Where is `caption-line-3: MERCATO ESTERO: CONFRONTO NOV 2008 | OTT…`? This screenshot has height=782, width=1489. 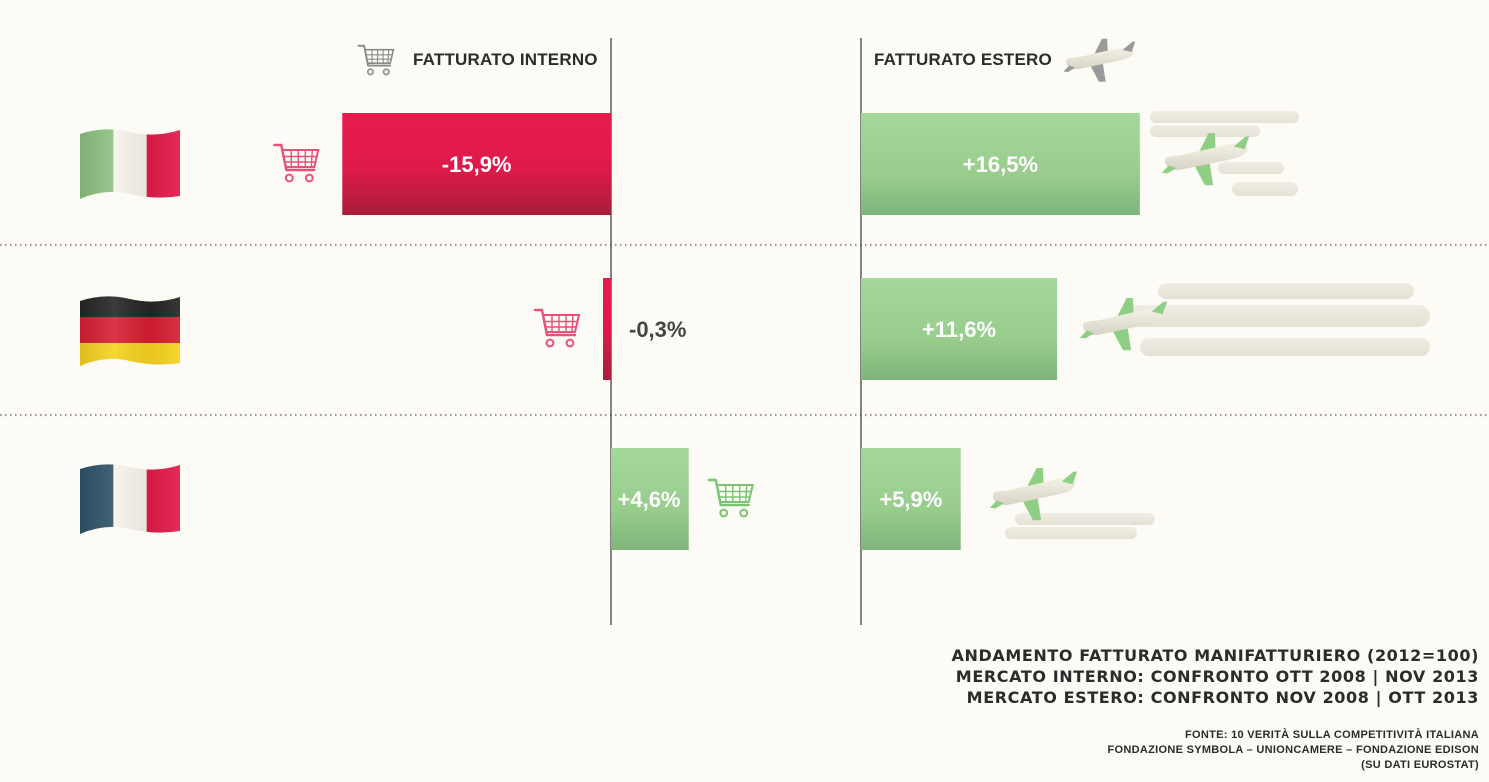 caption-line-3: MERCATO ESTERO: CONFRONTO NOV 2008 | OTT… is located at coordinates (1222, 697).